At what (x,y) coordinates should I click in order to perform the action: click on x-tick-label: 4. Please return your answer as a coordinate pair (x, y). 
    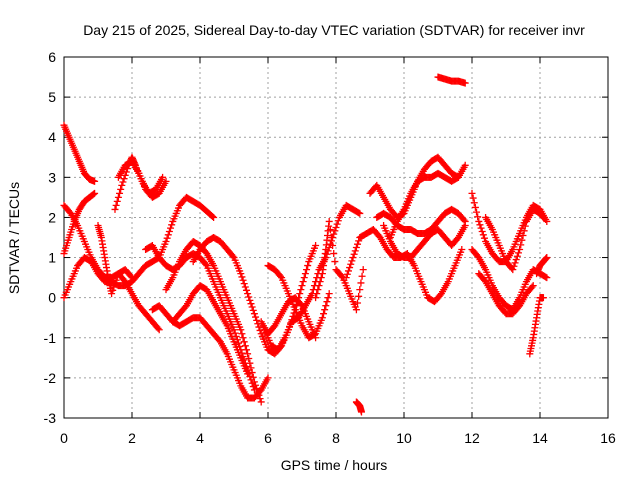
    Looking at the image, I should click on (200, 438).